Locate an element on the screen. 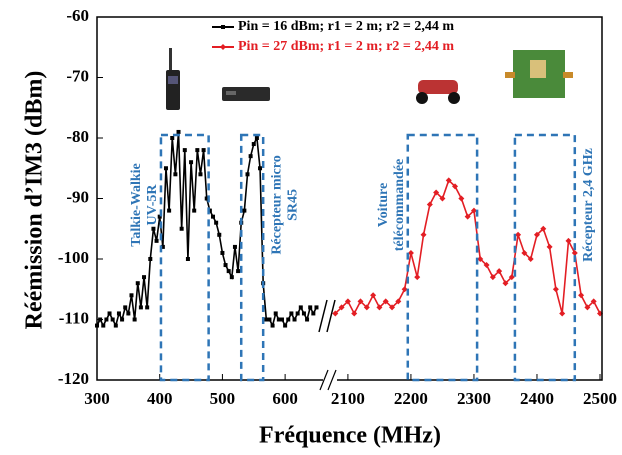 This screenshot has width=622, height=455. annotation-label: Voiture is located at coordinates (383, 205).